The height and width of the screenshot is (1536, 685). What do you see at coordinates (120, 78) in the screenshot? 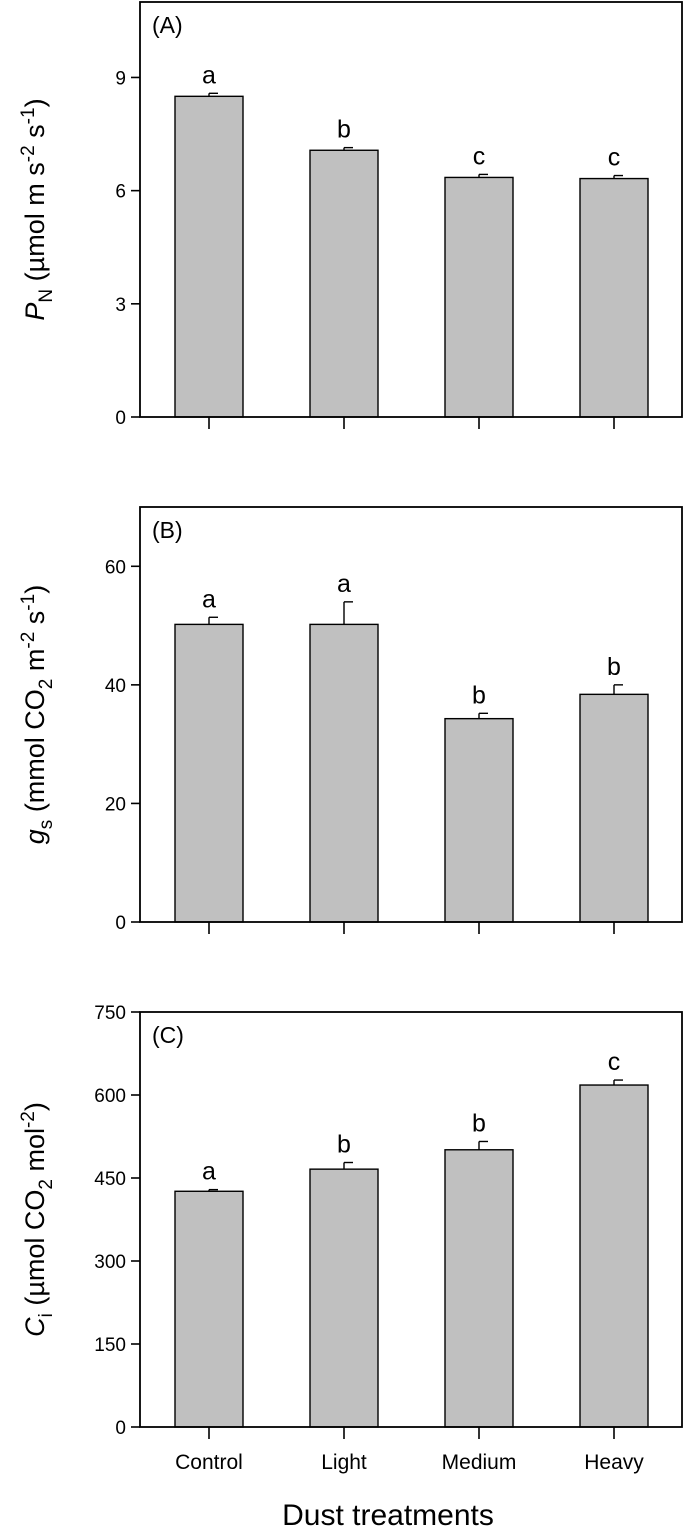
I see `y-tick-label: 9` at bounding box center [120, 78].